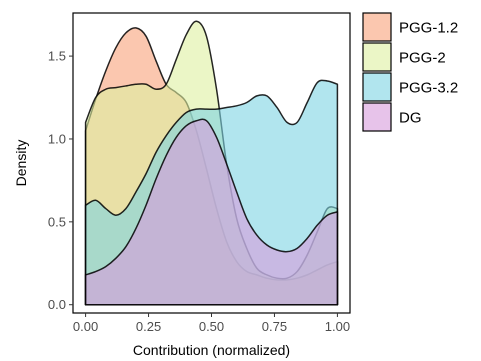  I want to click on y-tick-label: 0.5, so click(57, 221).